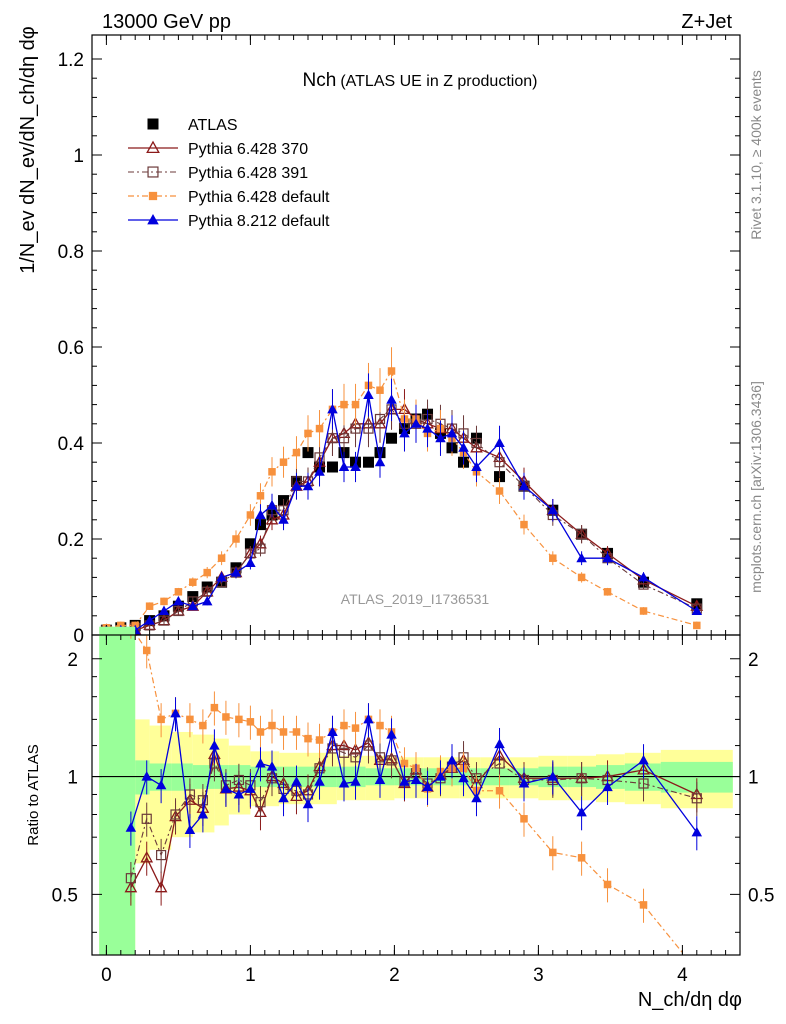 This screenshot has height=1024, width=786. I want to click on main-y-tick-label: 0.6, so click(71, 348).